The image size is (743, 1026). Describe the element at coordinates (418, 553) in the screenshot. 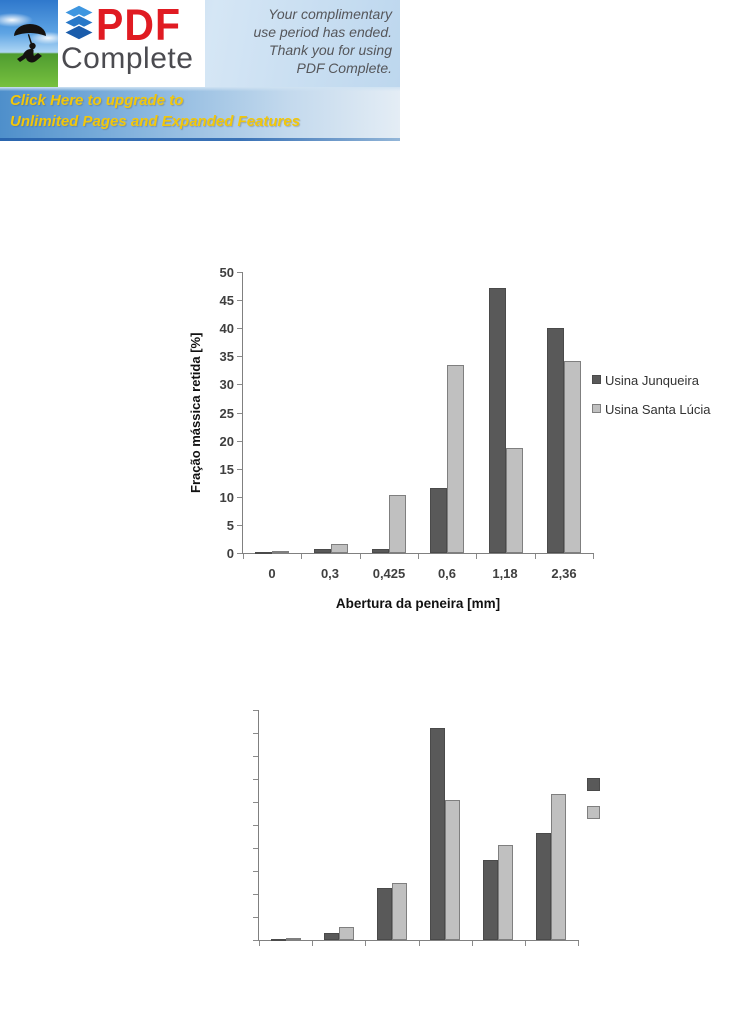

I see `chart-1-x-axis` at that location.